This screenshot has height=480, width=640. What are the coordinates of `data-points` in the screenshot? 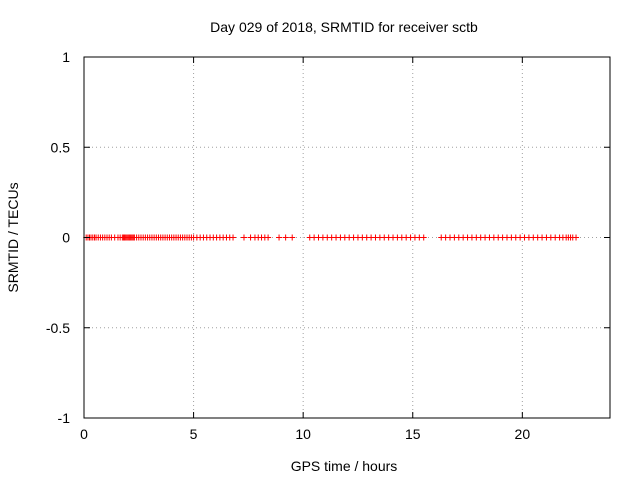 It's located at (331, 237).